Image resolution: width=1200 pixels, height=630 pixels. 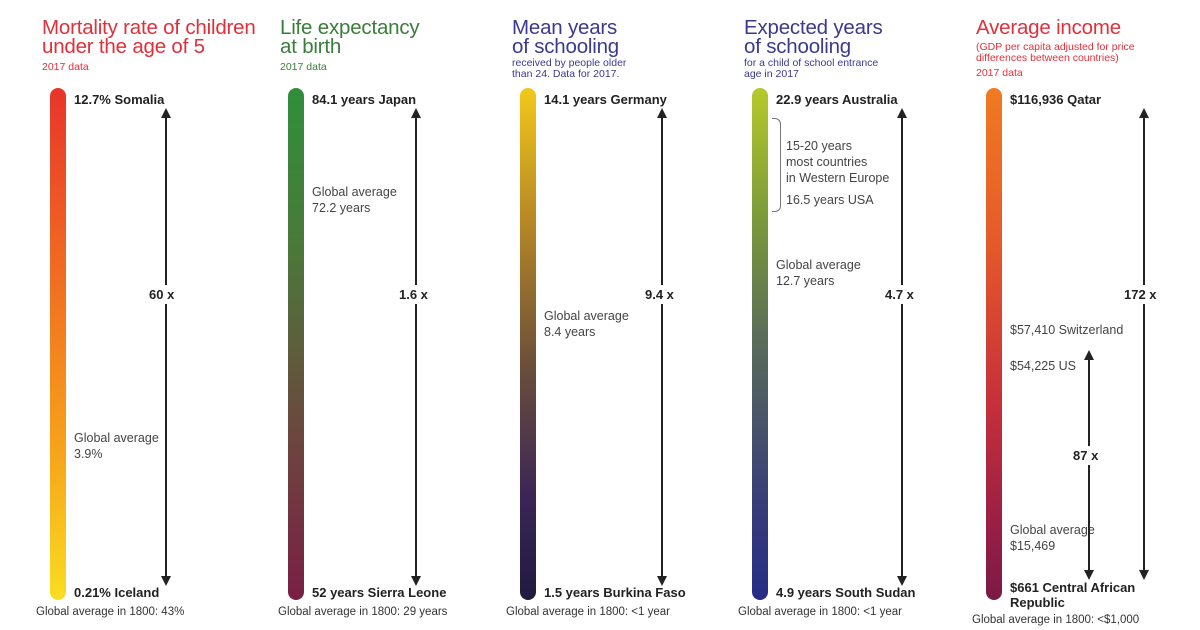 What do you see at coordinates (813, 37) in the screenshot?
I see `expected-schooling-title: Expected years of schooling` at bounding box center [813, 37].